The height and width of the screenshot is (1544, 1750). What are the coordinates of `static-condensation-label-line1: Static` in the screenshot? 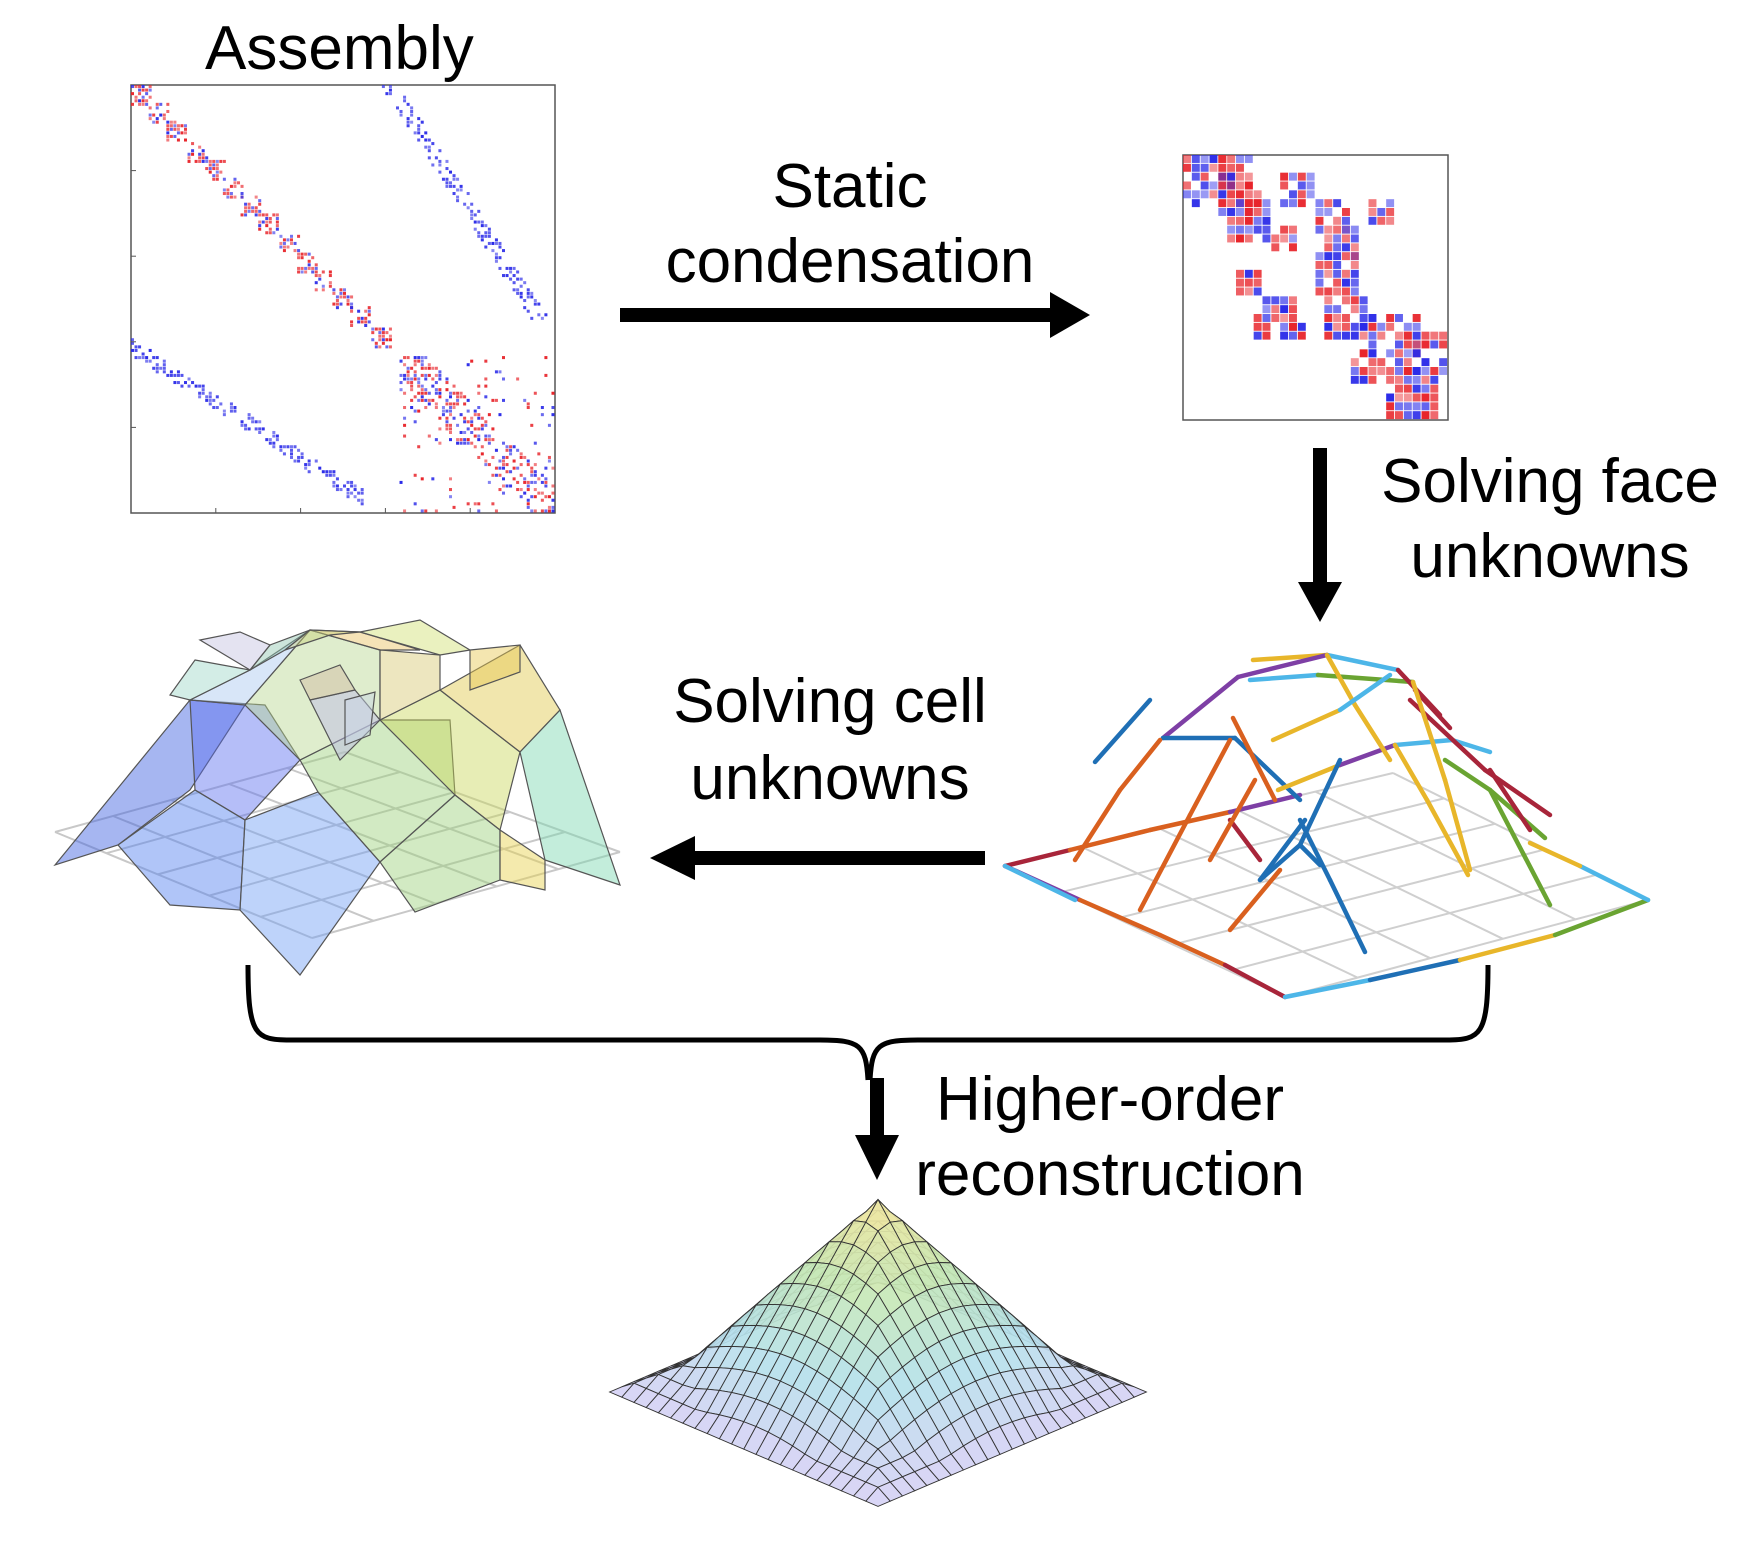 It's located at (850, 186).